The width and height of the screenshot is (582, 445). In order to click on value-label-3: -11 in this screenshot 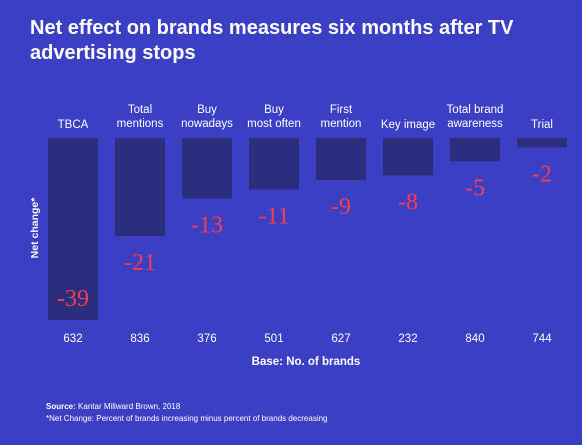, I will do `click(273, 216)`.